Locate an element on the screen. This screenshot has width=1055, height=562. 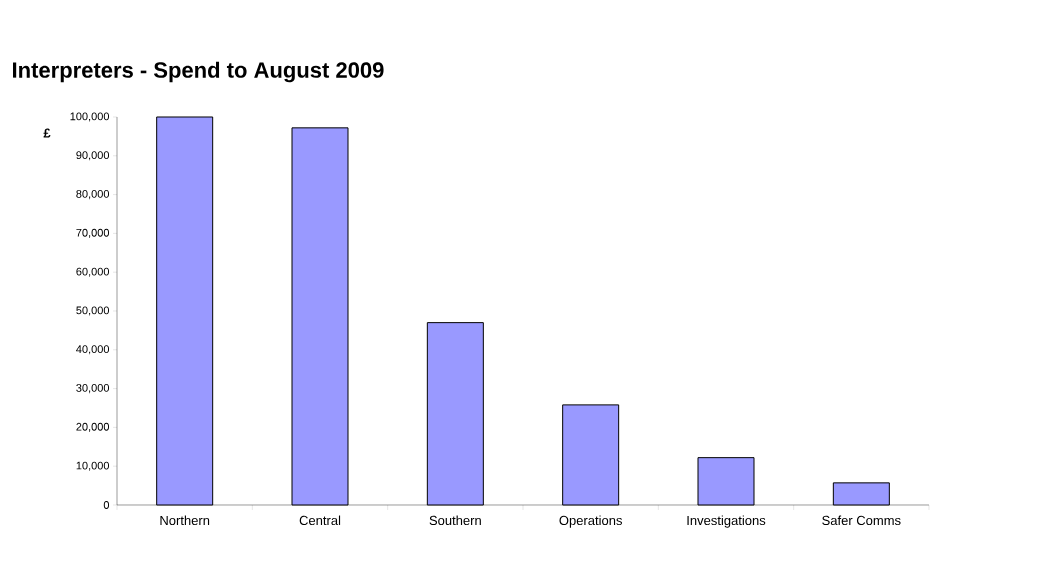
y-tick-label: 100,000 is located at coordinates (90, 117).